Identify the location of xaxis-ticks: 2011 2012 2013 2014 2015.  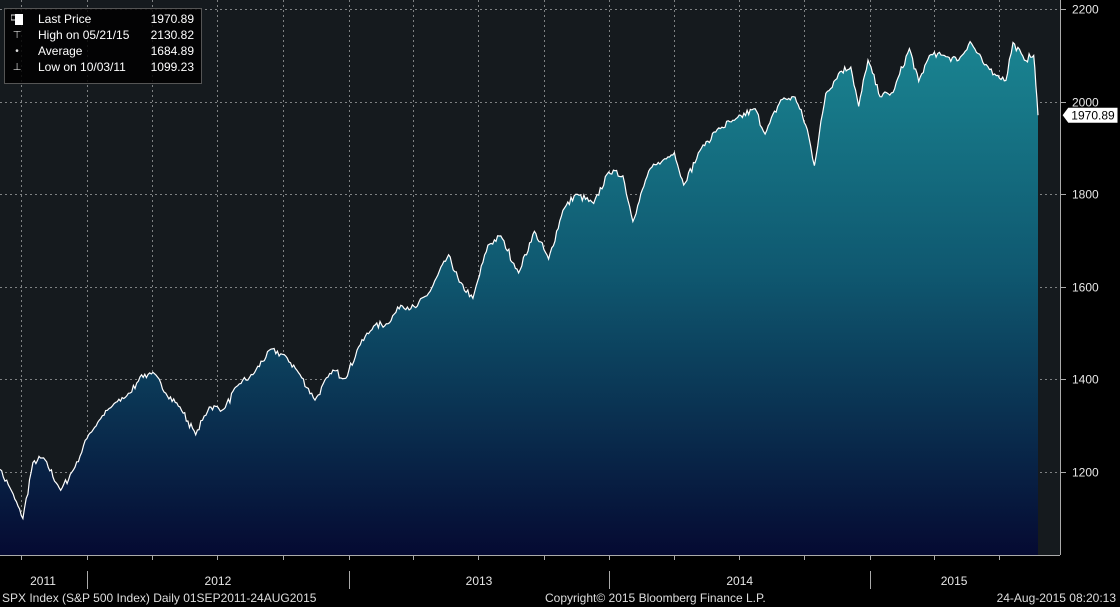
(510, 572).